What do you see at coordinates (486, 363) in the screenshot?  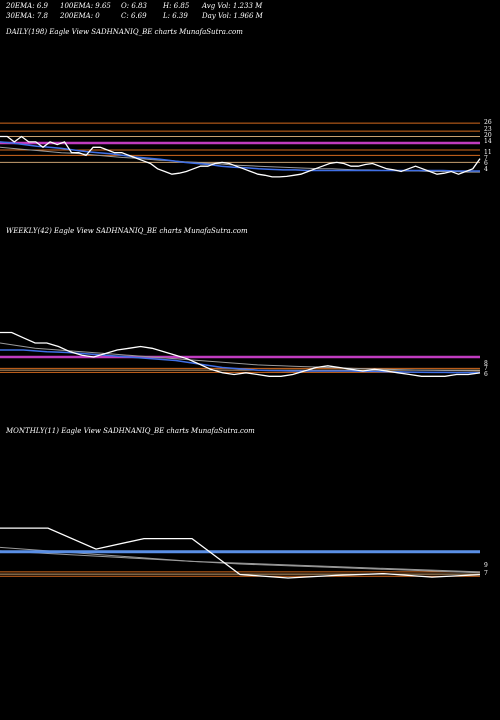 I see `y-tick-label: 8` at bounding box center [486, 363].